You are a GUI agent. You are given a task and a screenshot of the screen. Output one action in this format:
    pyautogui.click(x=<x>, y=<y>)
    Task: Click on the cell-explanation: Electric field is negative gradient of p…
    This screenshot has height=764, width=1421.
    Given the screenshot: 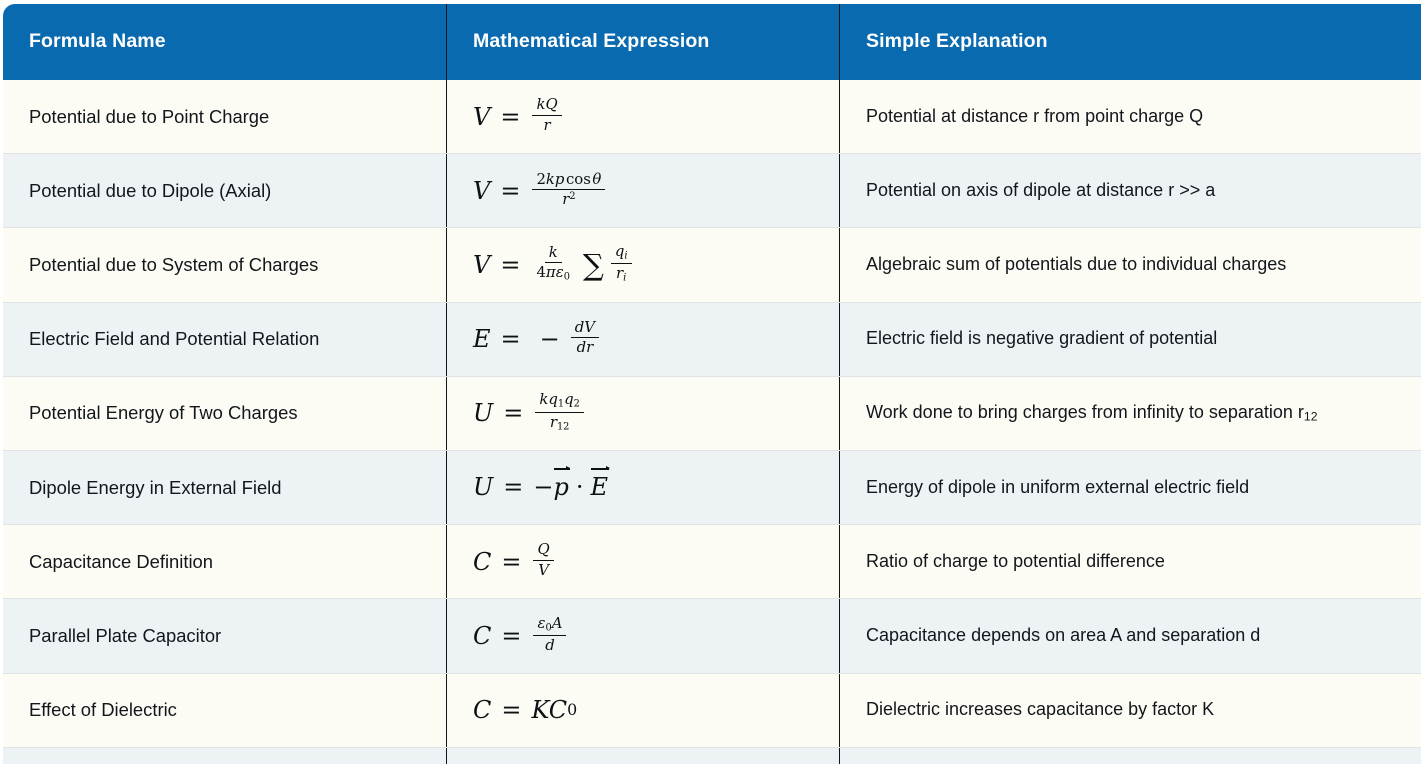 What is the action you would take?
    pyautogui.click(x=1130, y=339)
    